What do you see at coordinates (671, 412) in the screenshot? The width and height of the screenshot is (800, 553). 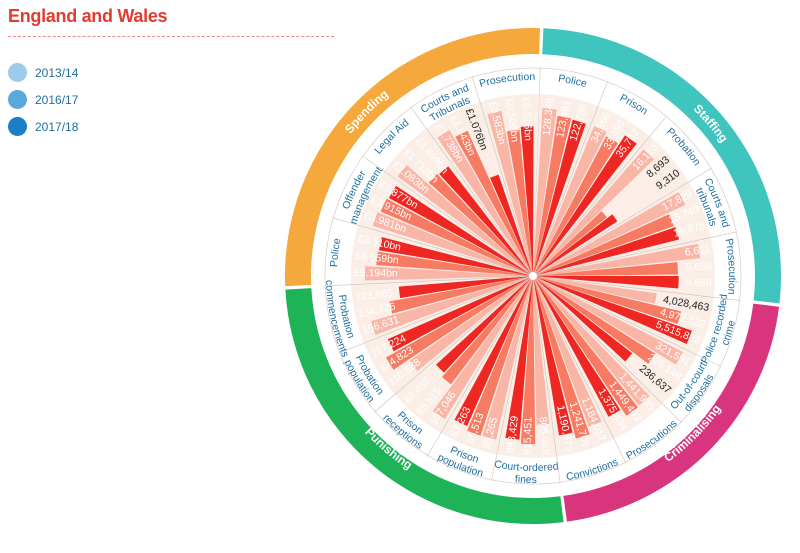 I see `section-band-criminalising` at bounding box center [671, 412].